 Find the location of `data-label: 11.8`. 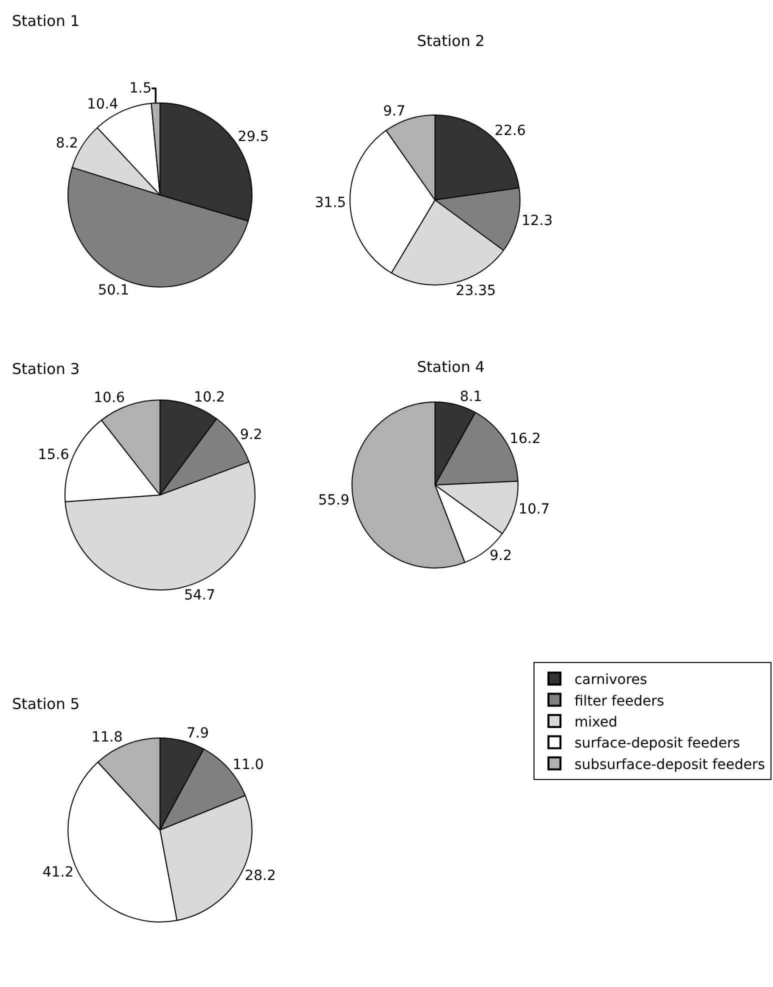

data-label: 11.8 is located at coordinates (107, 737).